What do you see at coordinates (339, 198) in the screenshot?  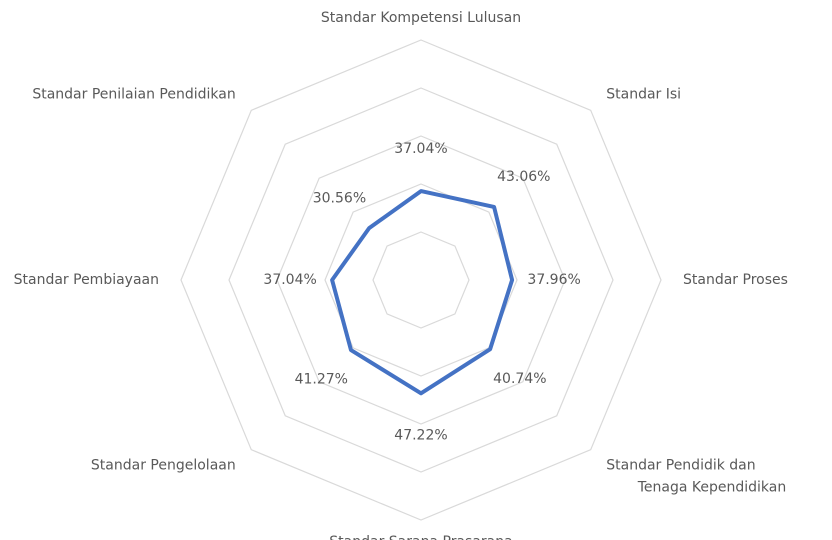 I see `value-label: 30.56%` at bounding box center [339, 198].